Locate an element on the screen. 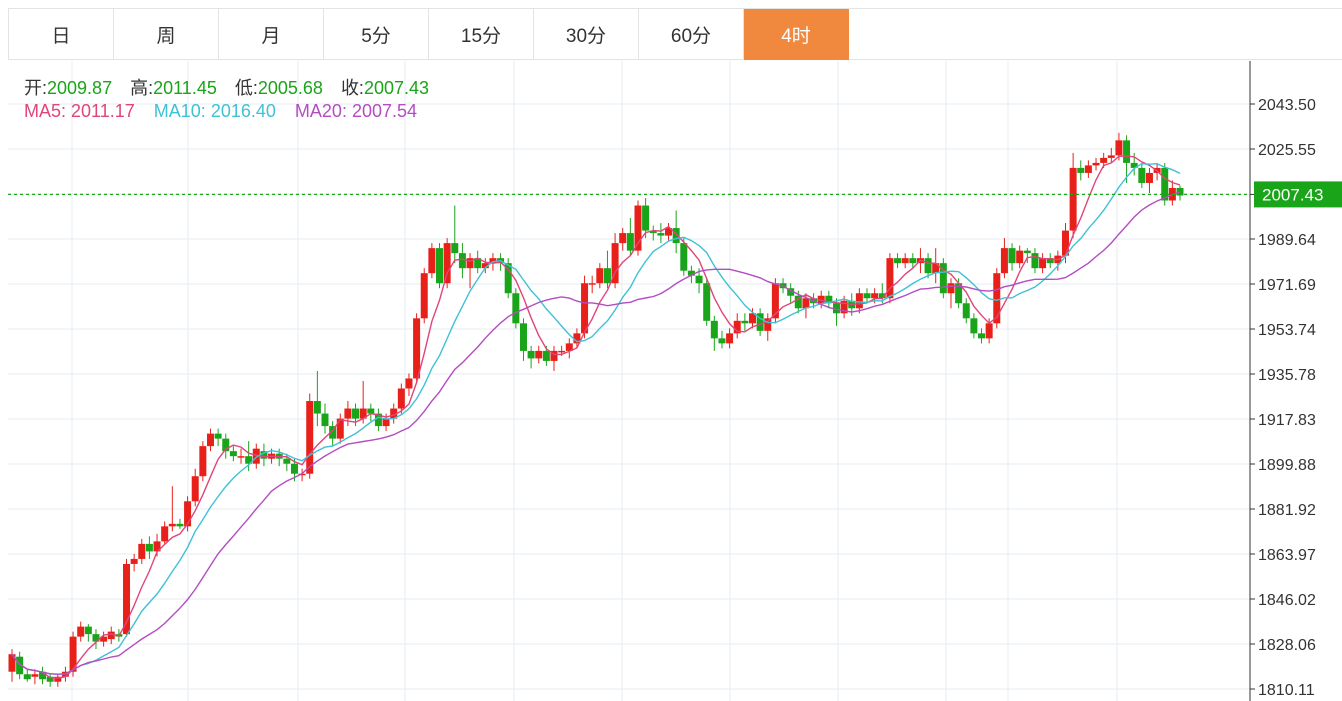 Image resolution: width=1342 pixels, height=701 pixels. ma20-value: 2007.54 is located at coordinates (384, 111).